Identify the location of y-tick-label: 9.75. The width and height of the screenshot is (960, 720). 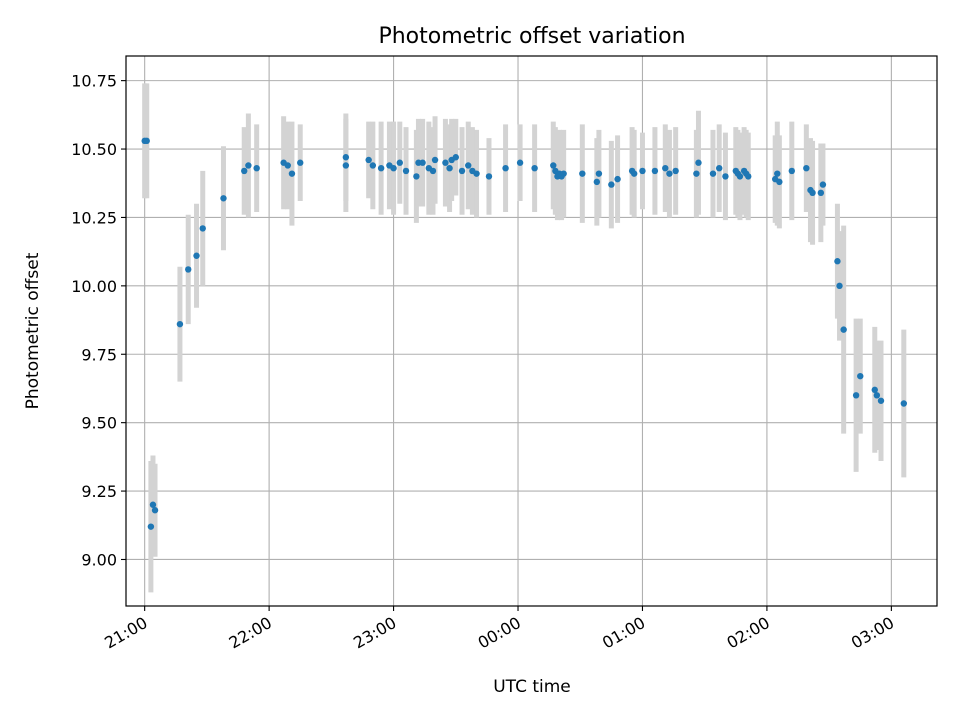
(99, 354).